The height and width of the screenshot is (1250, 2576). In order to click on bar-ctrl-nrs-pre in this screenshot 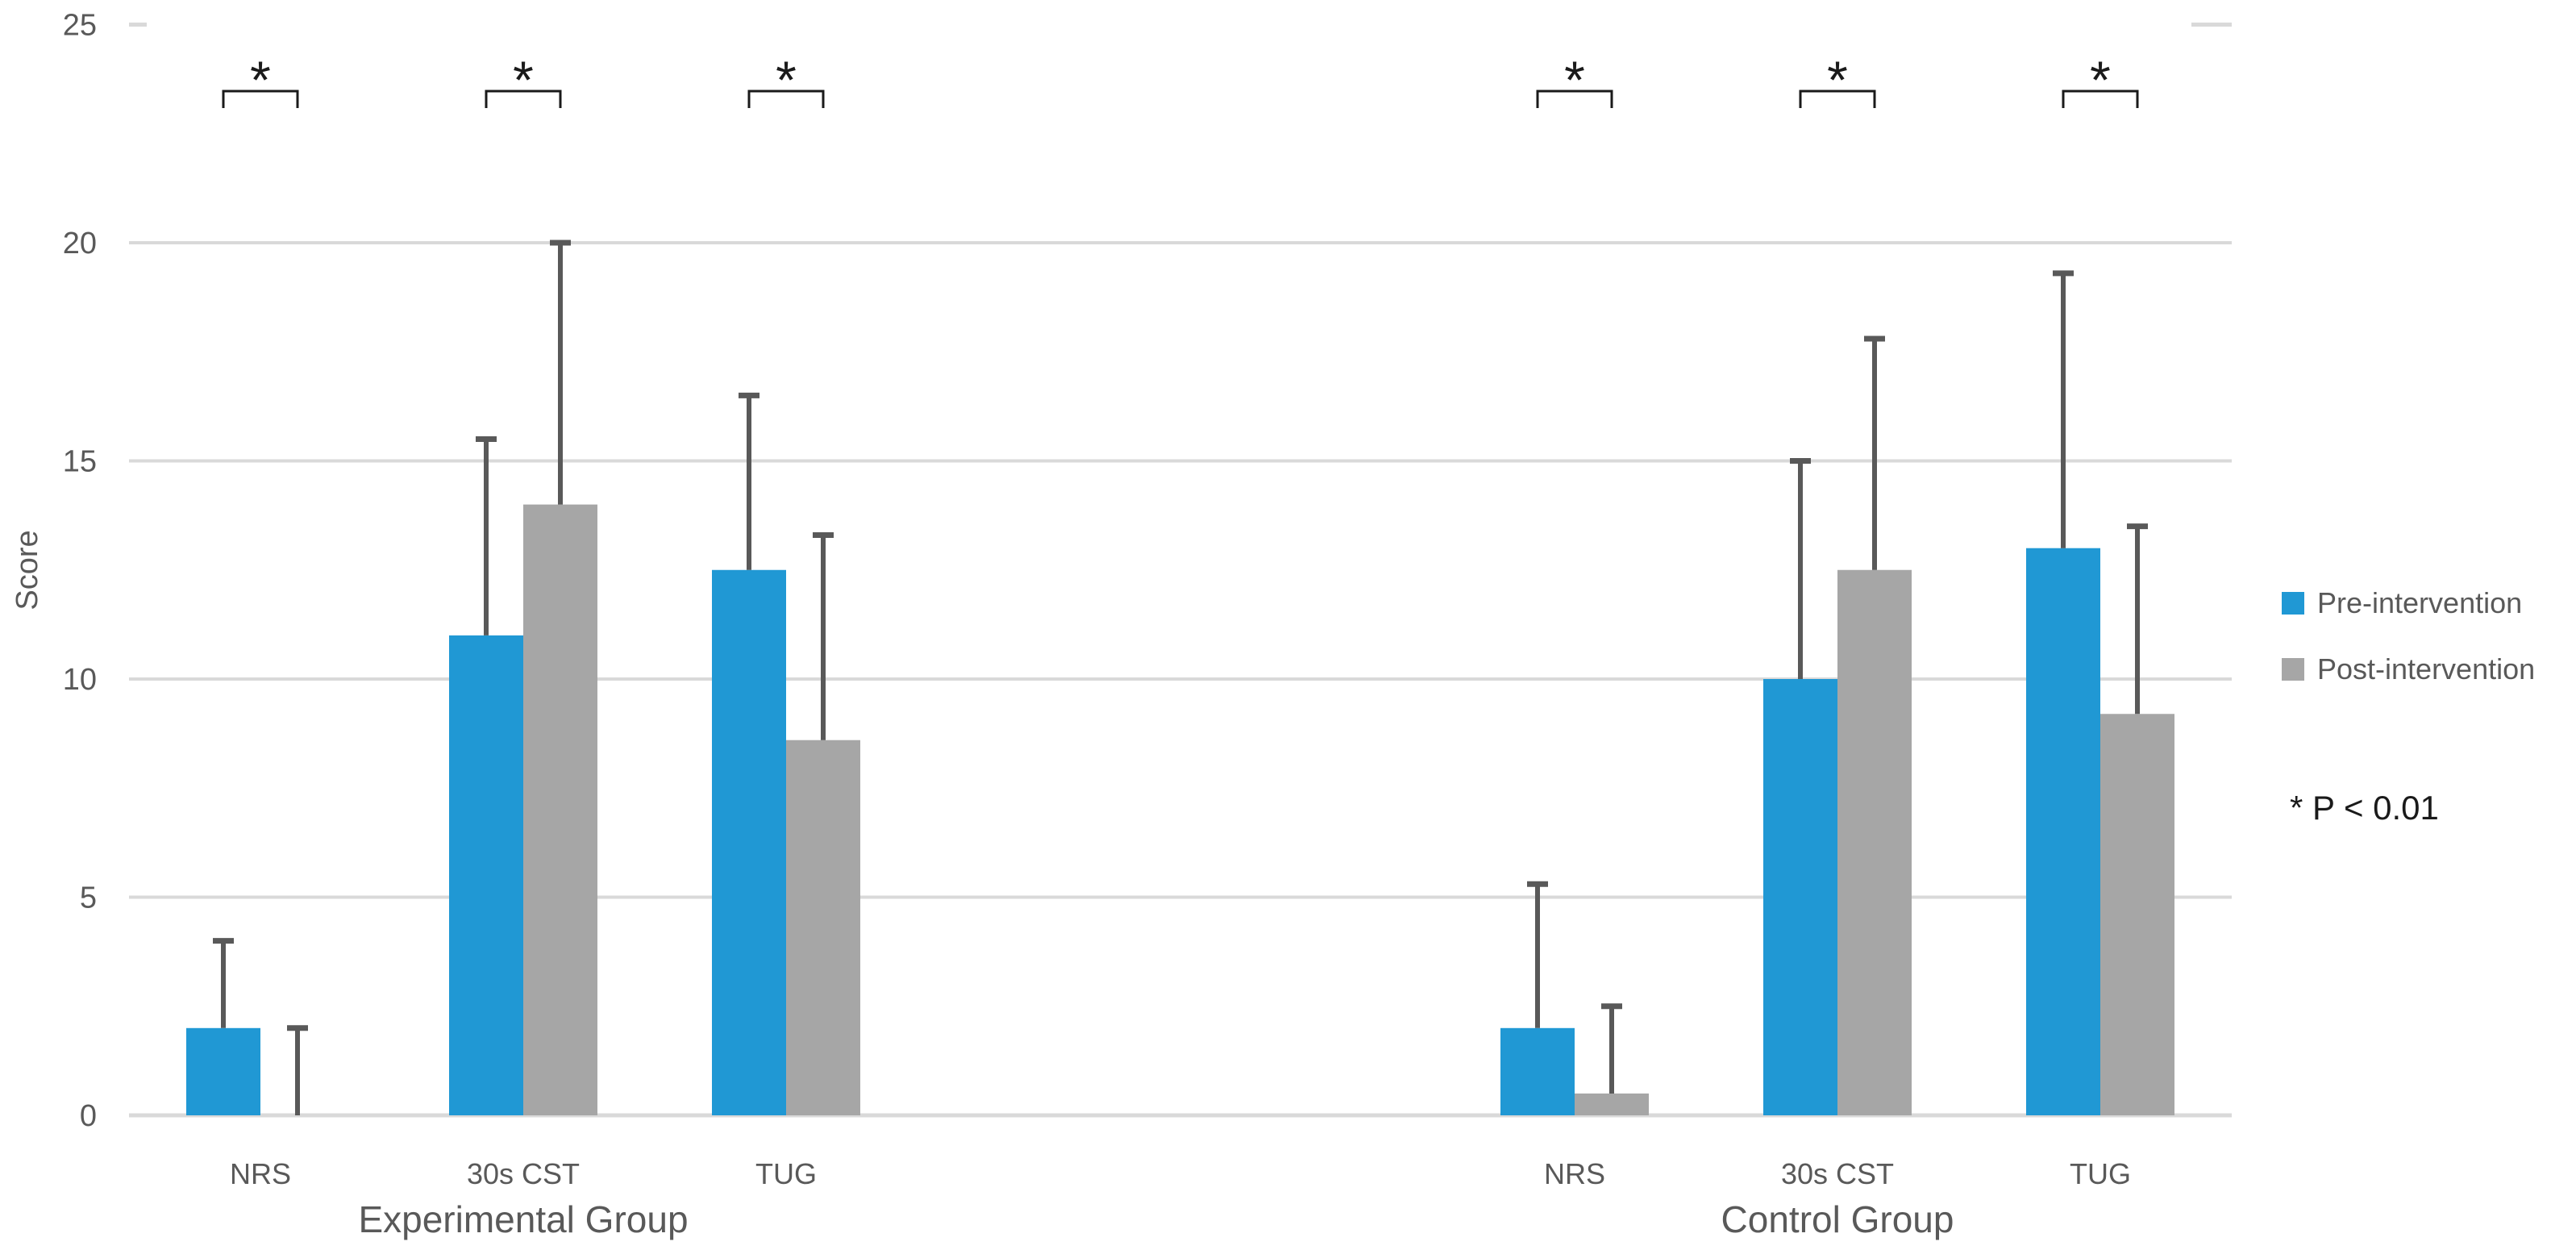, I will do `click(1538, 1071)`.